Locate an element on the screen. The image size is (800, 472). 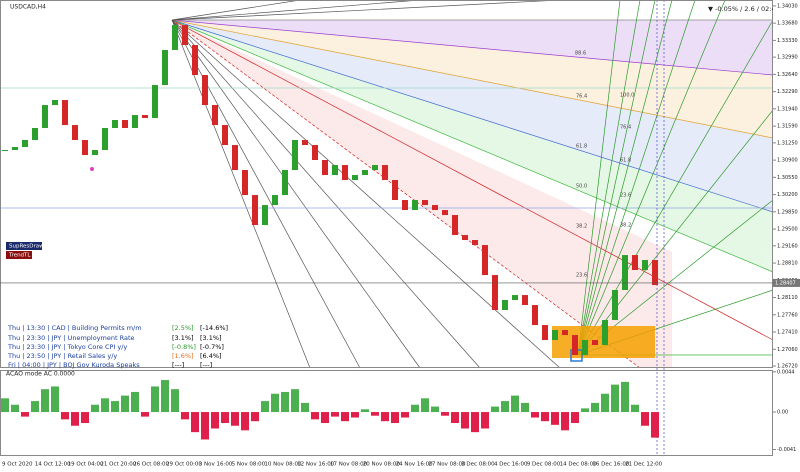
x-tick-label: 4 Dec 16:00 is located at coordinates (511, 465).